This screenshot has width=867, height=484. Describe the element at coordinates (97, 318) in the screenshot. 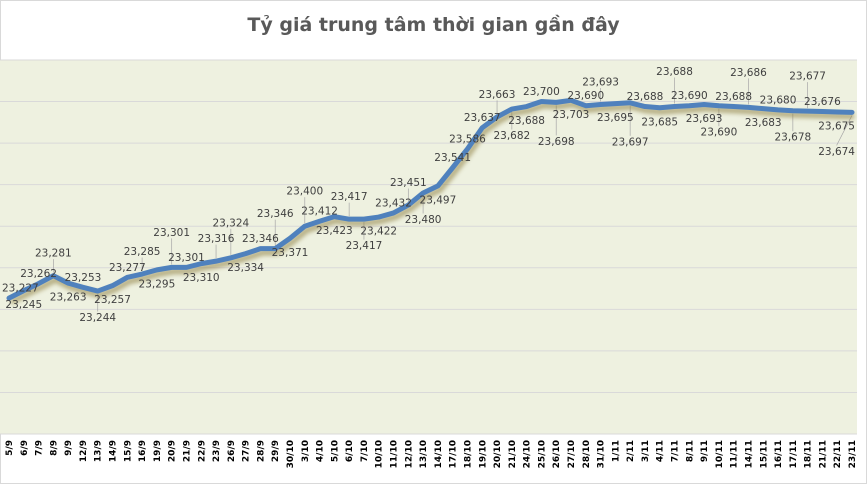

I see `data-label: 23,244` at that location.